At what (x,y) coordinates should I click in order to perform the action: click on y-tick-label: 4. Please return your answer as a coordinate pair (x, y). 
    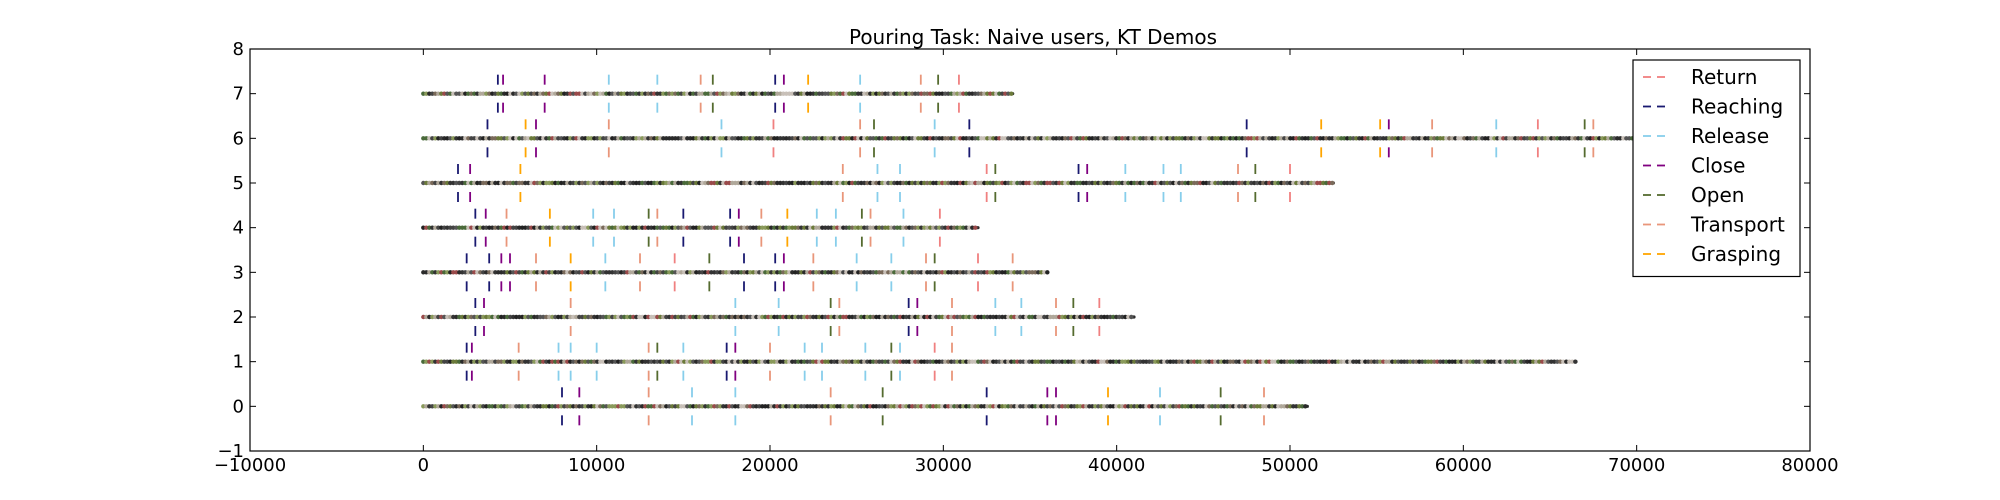
    Looking at the image, I should click on (238, 228).